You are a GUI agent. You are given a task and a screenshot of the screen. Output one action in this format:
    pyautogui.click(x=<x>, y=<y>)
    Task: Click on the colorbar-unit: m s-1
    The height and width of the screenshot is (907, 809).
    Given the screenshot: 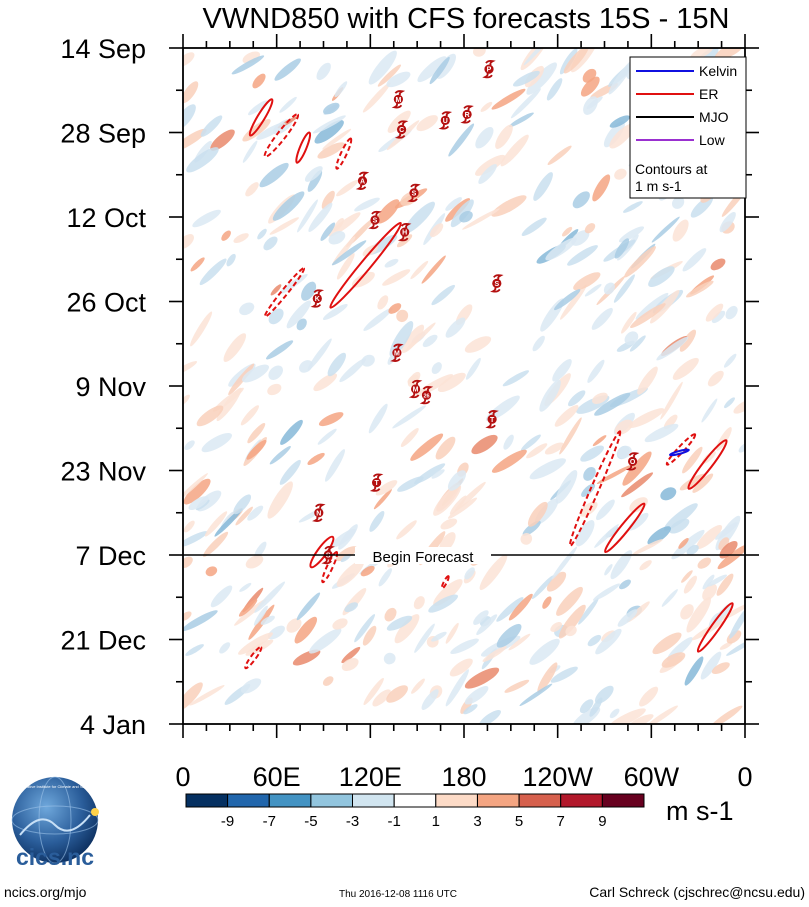 What is the action you would take?
    pyautogui.click(x=700, y=811)
    